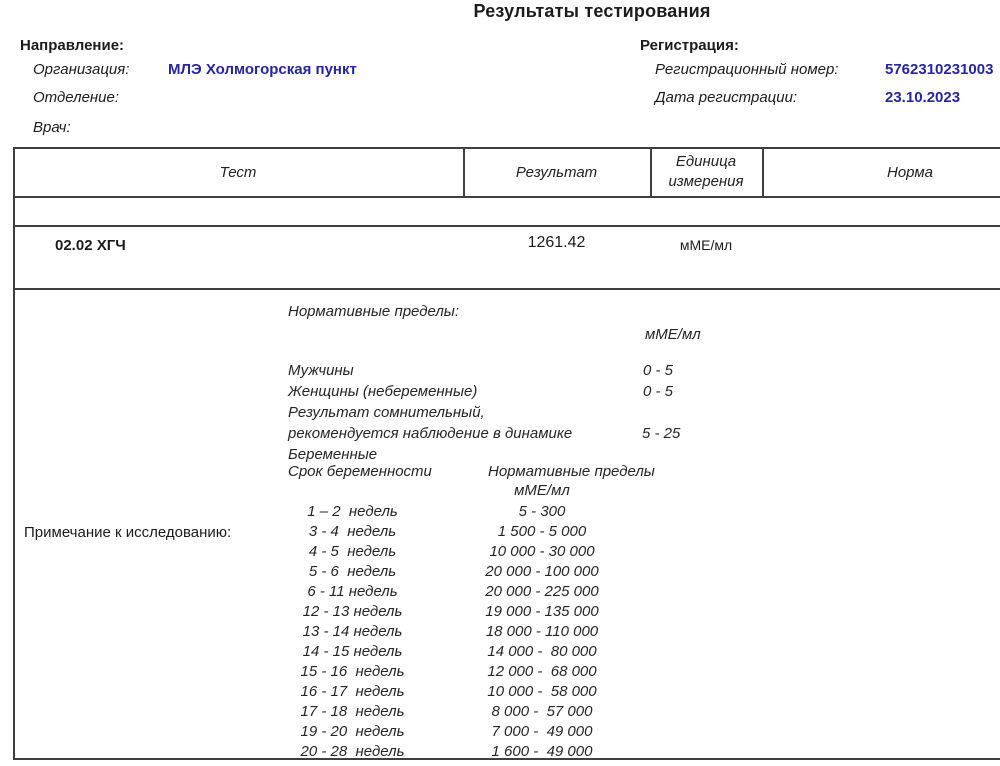 The width and height of the screenshot is (1000, 766). Describe the element at coordinates (352, 671) in the screenshot. I see `week-range: 15 - 16 недель` at that location.